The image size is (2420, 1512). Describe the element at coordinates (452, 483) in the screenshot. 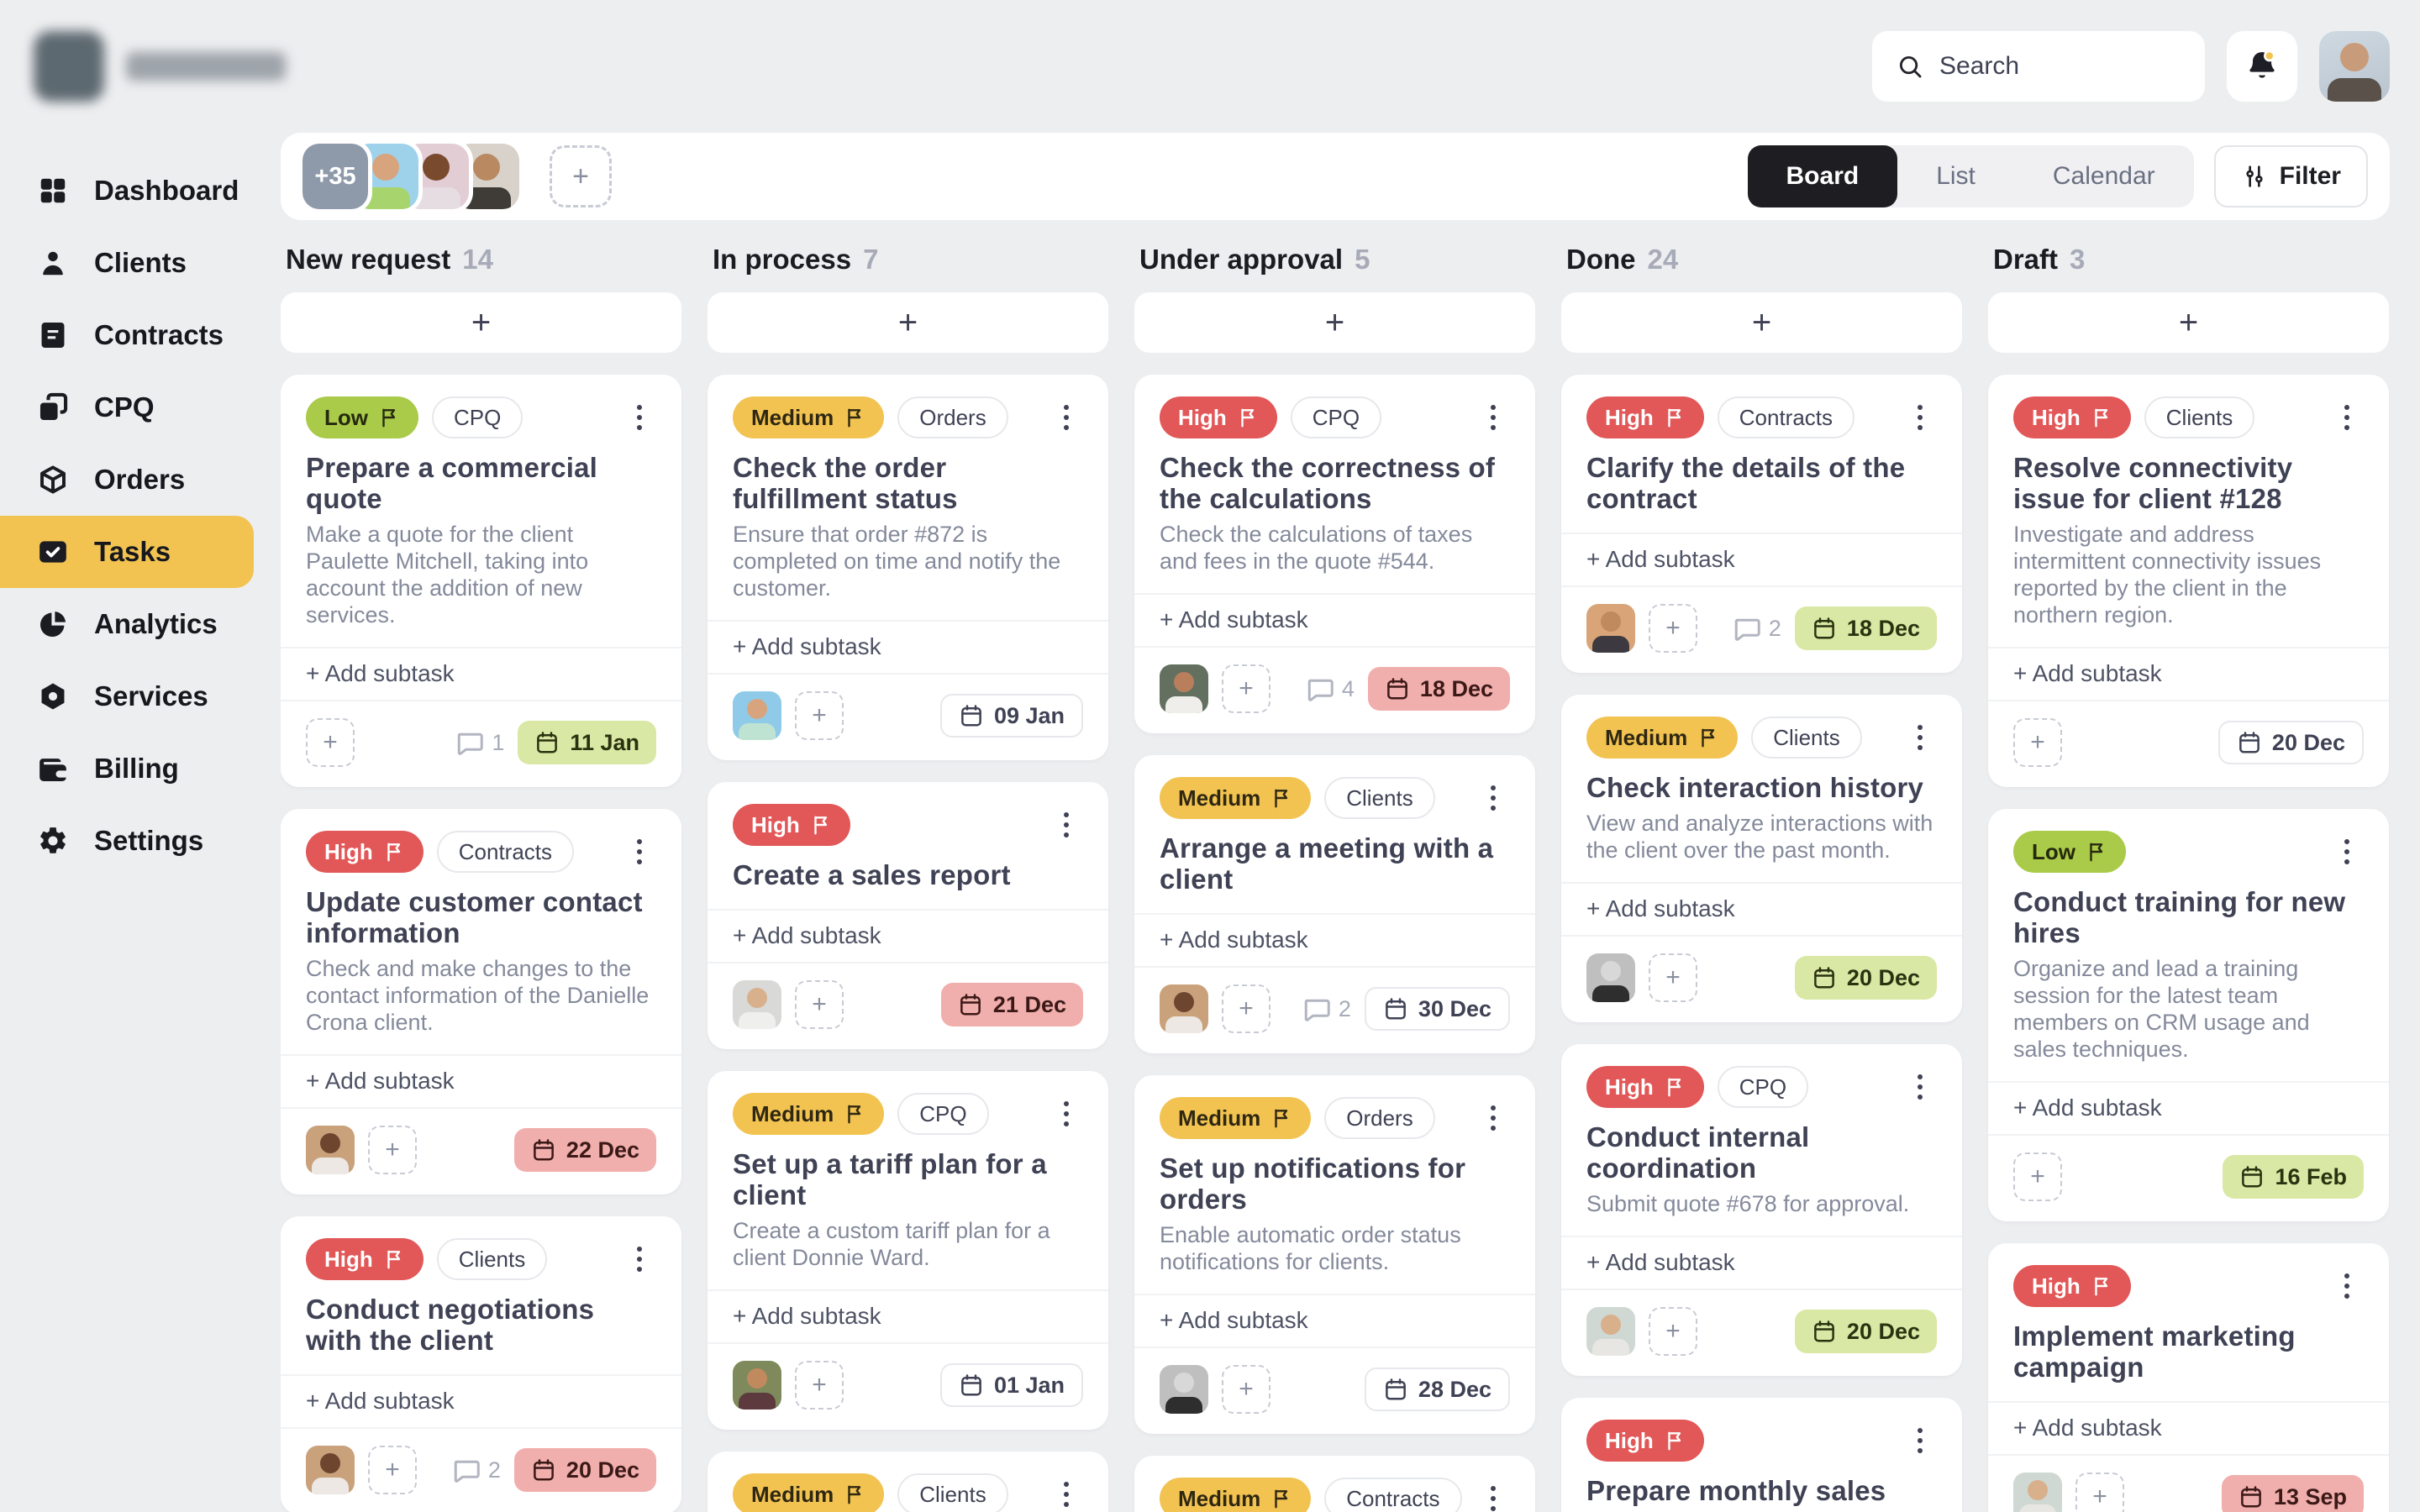

I see `card-title: Prepare a commercial quote` at that location.